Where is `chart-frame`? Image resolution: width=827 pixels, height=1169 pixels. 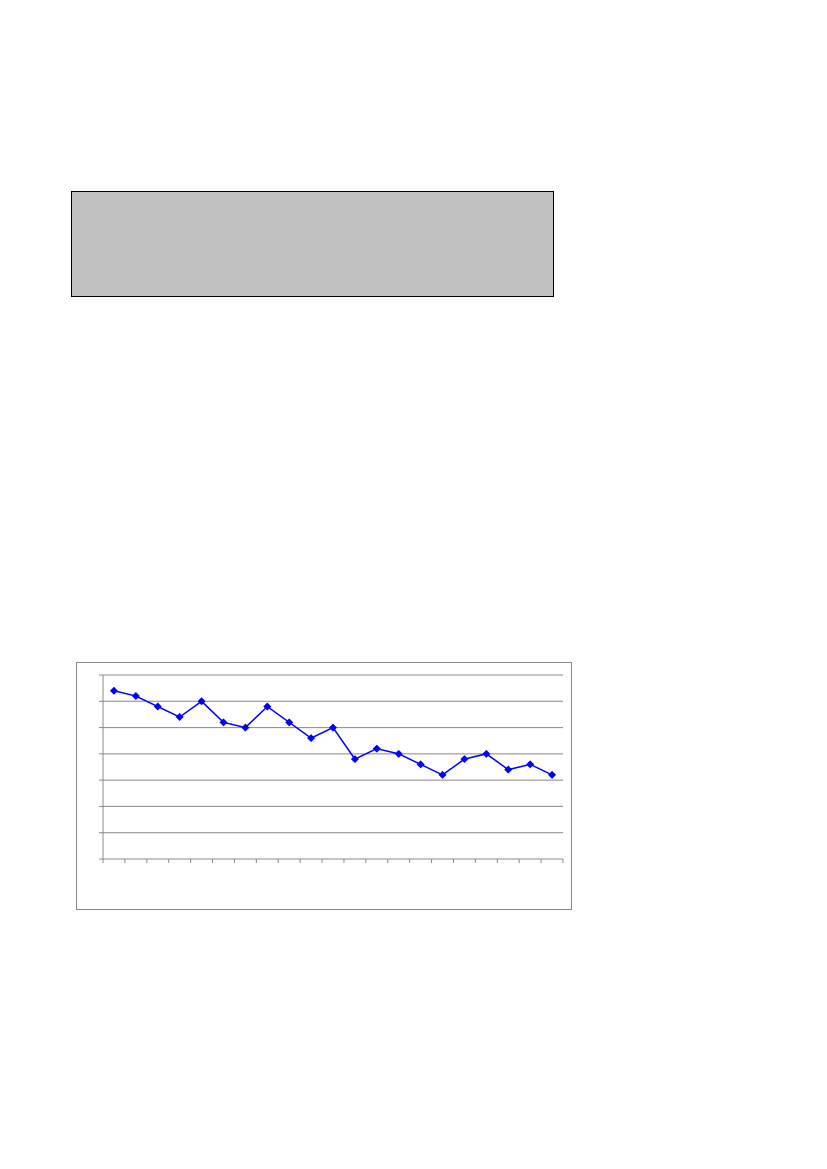
chart-frame is located at coordinates (324, 786).